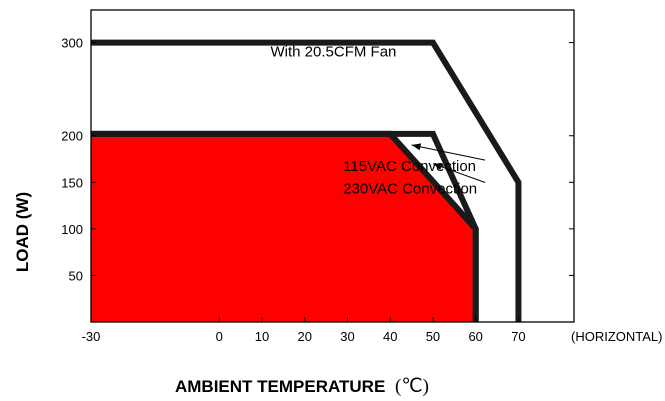 The height and width of the screenshot is (401, 665). Describe the element at coordinates (409, 166) in the screenshot. I see `annotation-1: 115VAC Convection` at that location.